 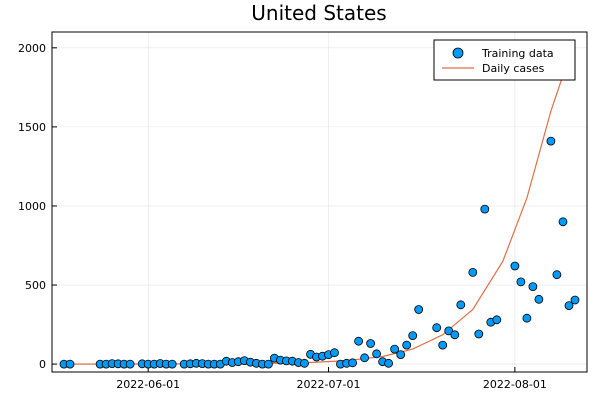 I want to click on y-tick-label-0: 0, so click(x=42, y=364).